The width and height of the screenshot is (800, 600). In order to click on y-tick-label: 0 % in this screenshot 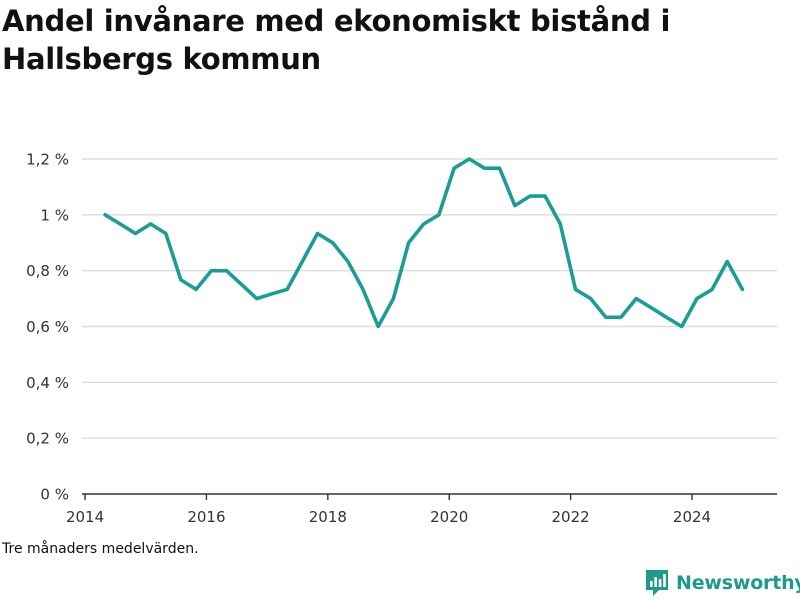, I will do `click(54, 495)`.